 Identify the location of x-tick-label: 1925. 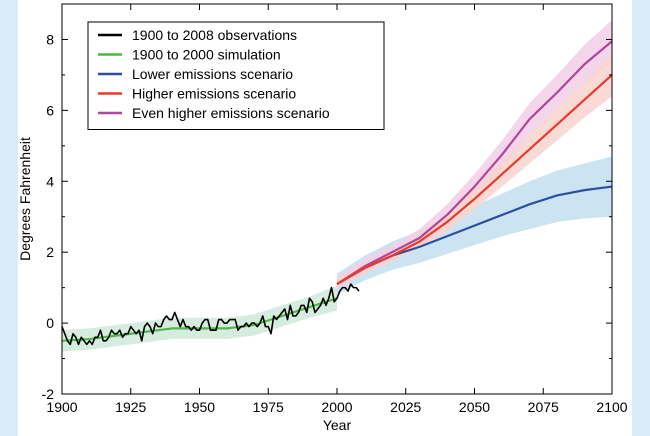
(130, 407).